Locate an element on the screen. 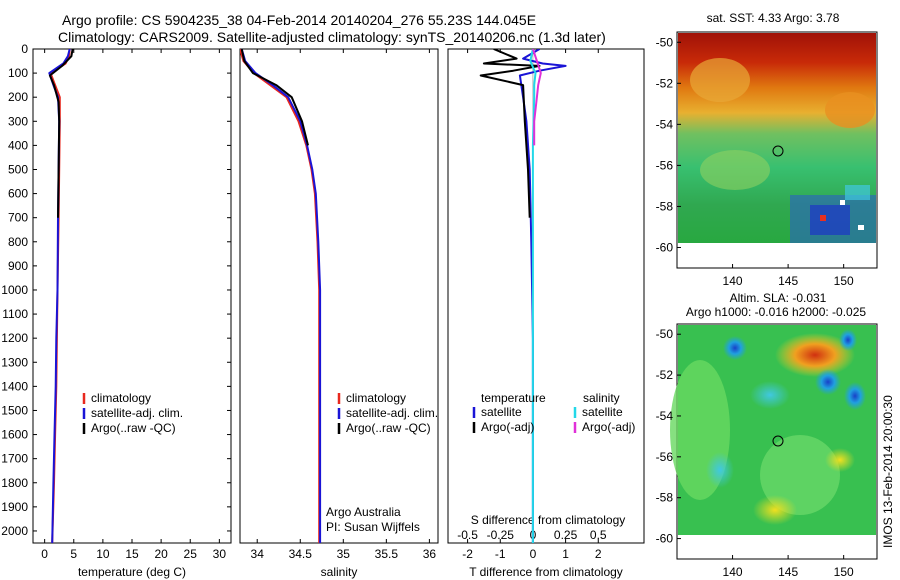 The height and width of the screenshot is (580, 900). salinity-series is located at coordinates (281, 296).